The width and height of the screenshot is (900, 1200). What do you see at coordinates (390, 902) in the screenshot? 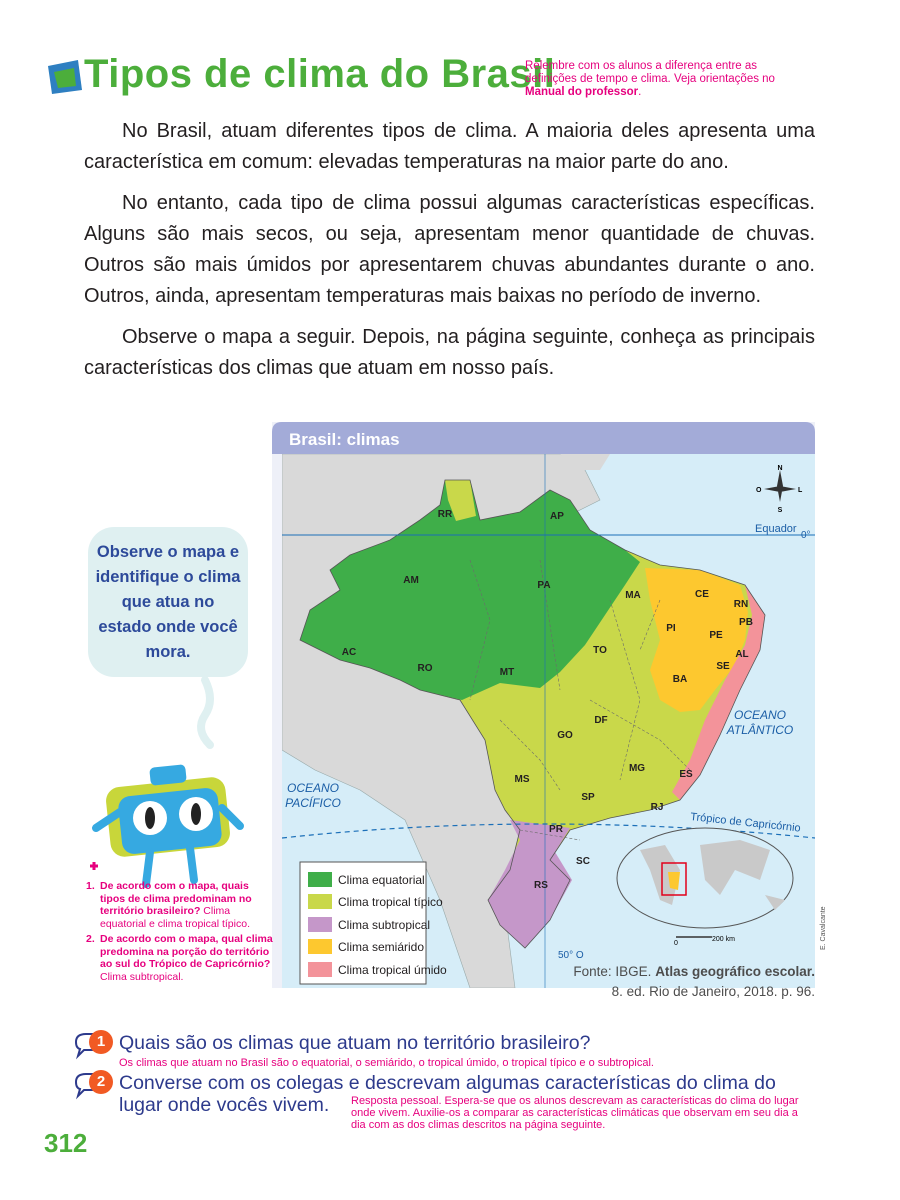
I see `legend-label: Clima tropical típico` at bounding box center [390, 902].